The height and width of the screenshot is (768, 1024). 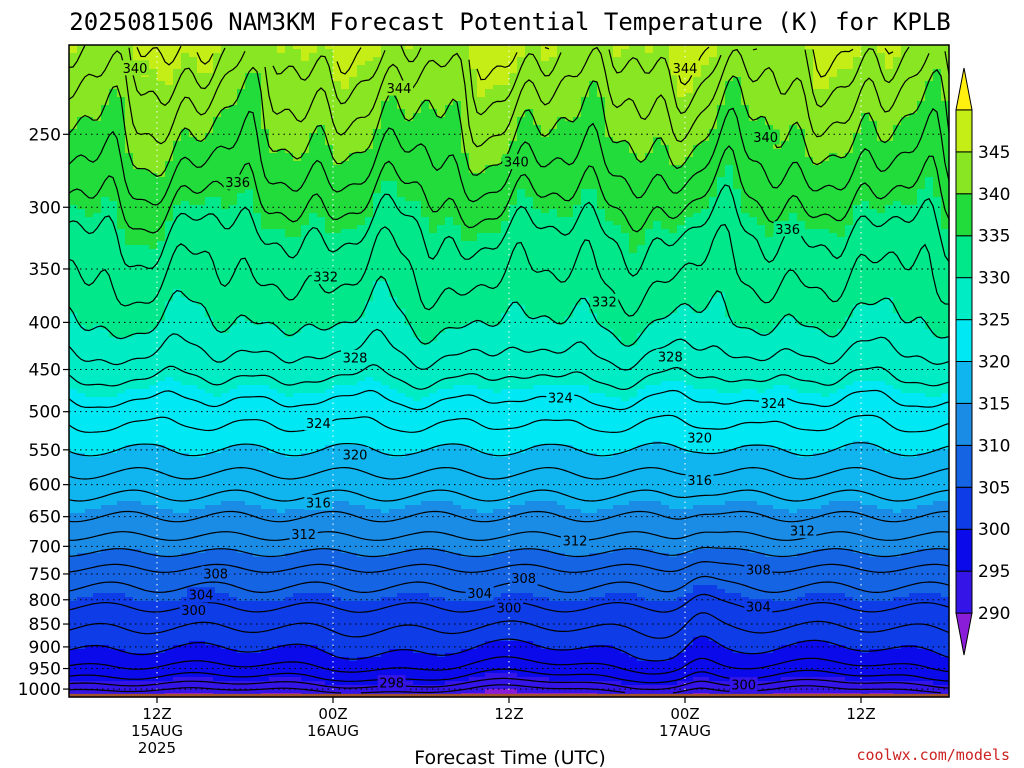 What do you see at coordinates (45, 601) in the screenshot?
I see `y-tick-label: 800` at bounding box center [45, 601].